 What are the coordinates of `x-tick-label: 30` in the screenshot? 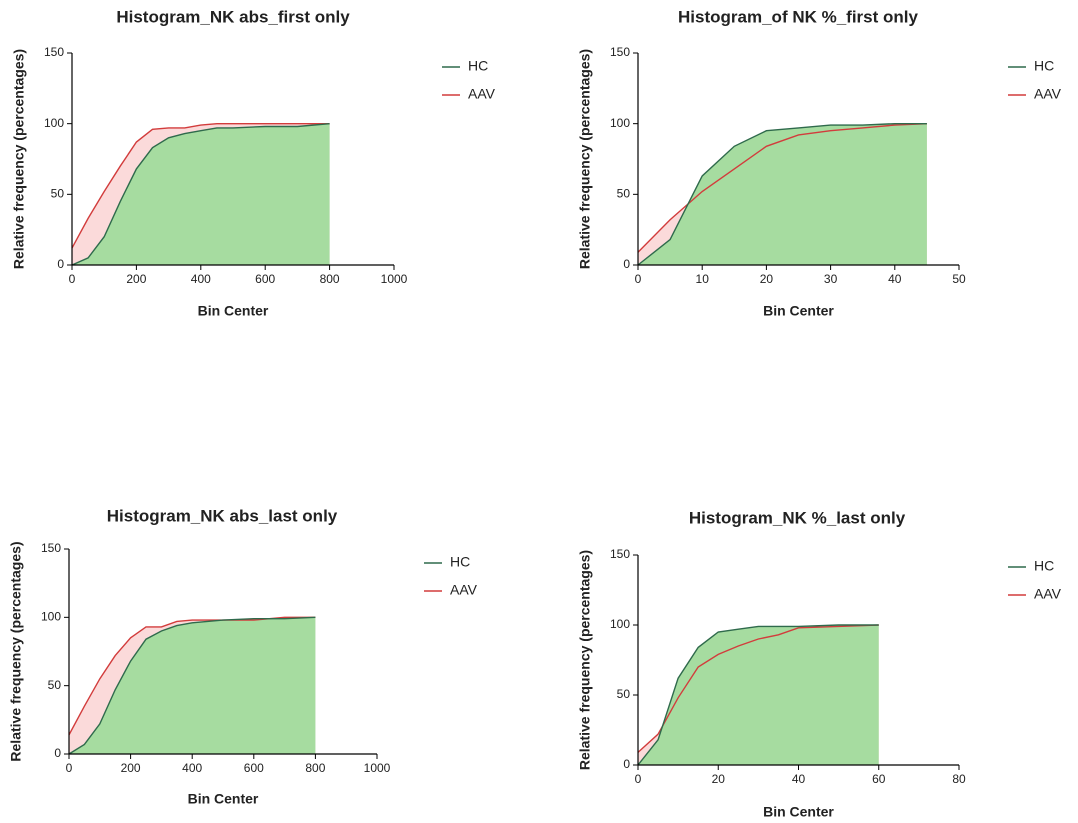 It's located at (831, 279).